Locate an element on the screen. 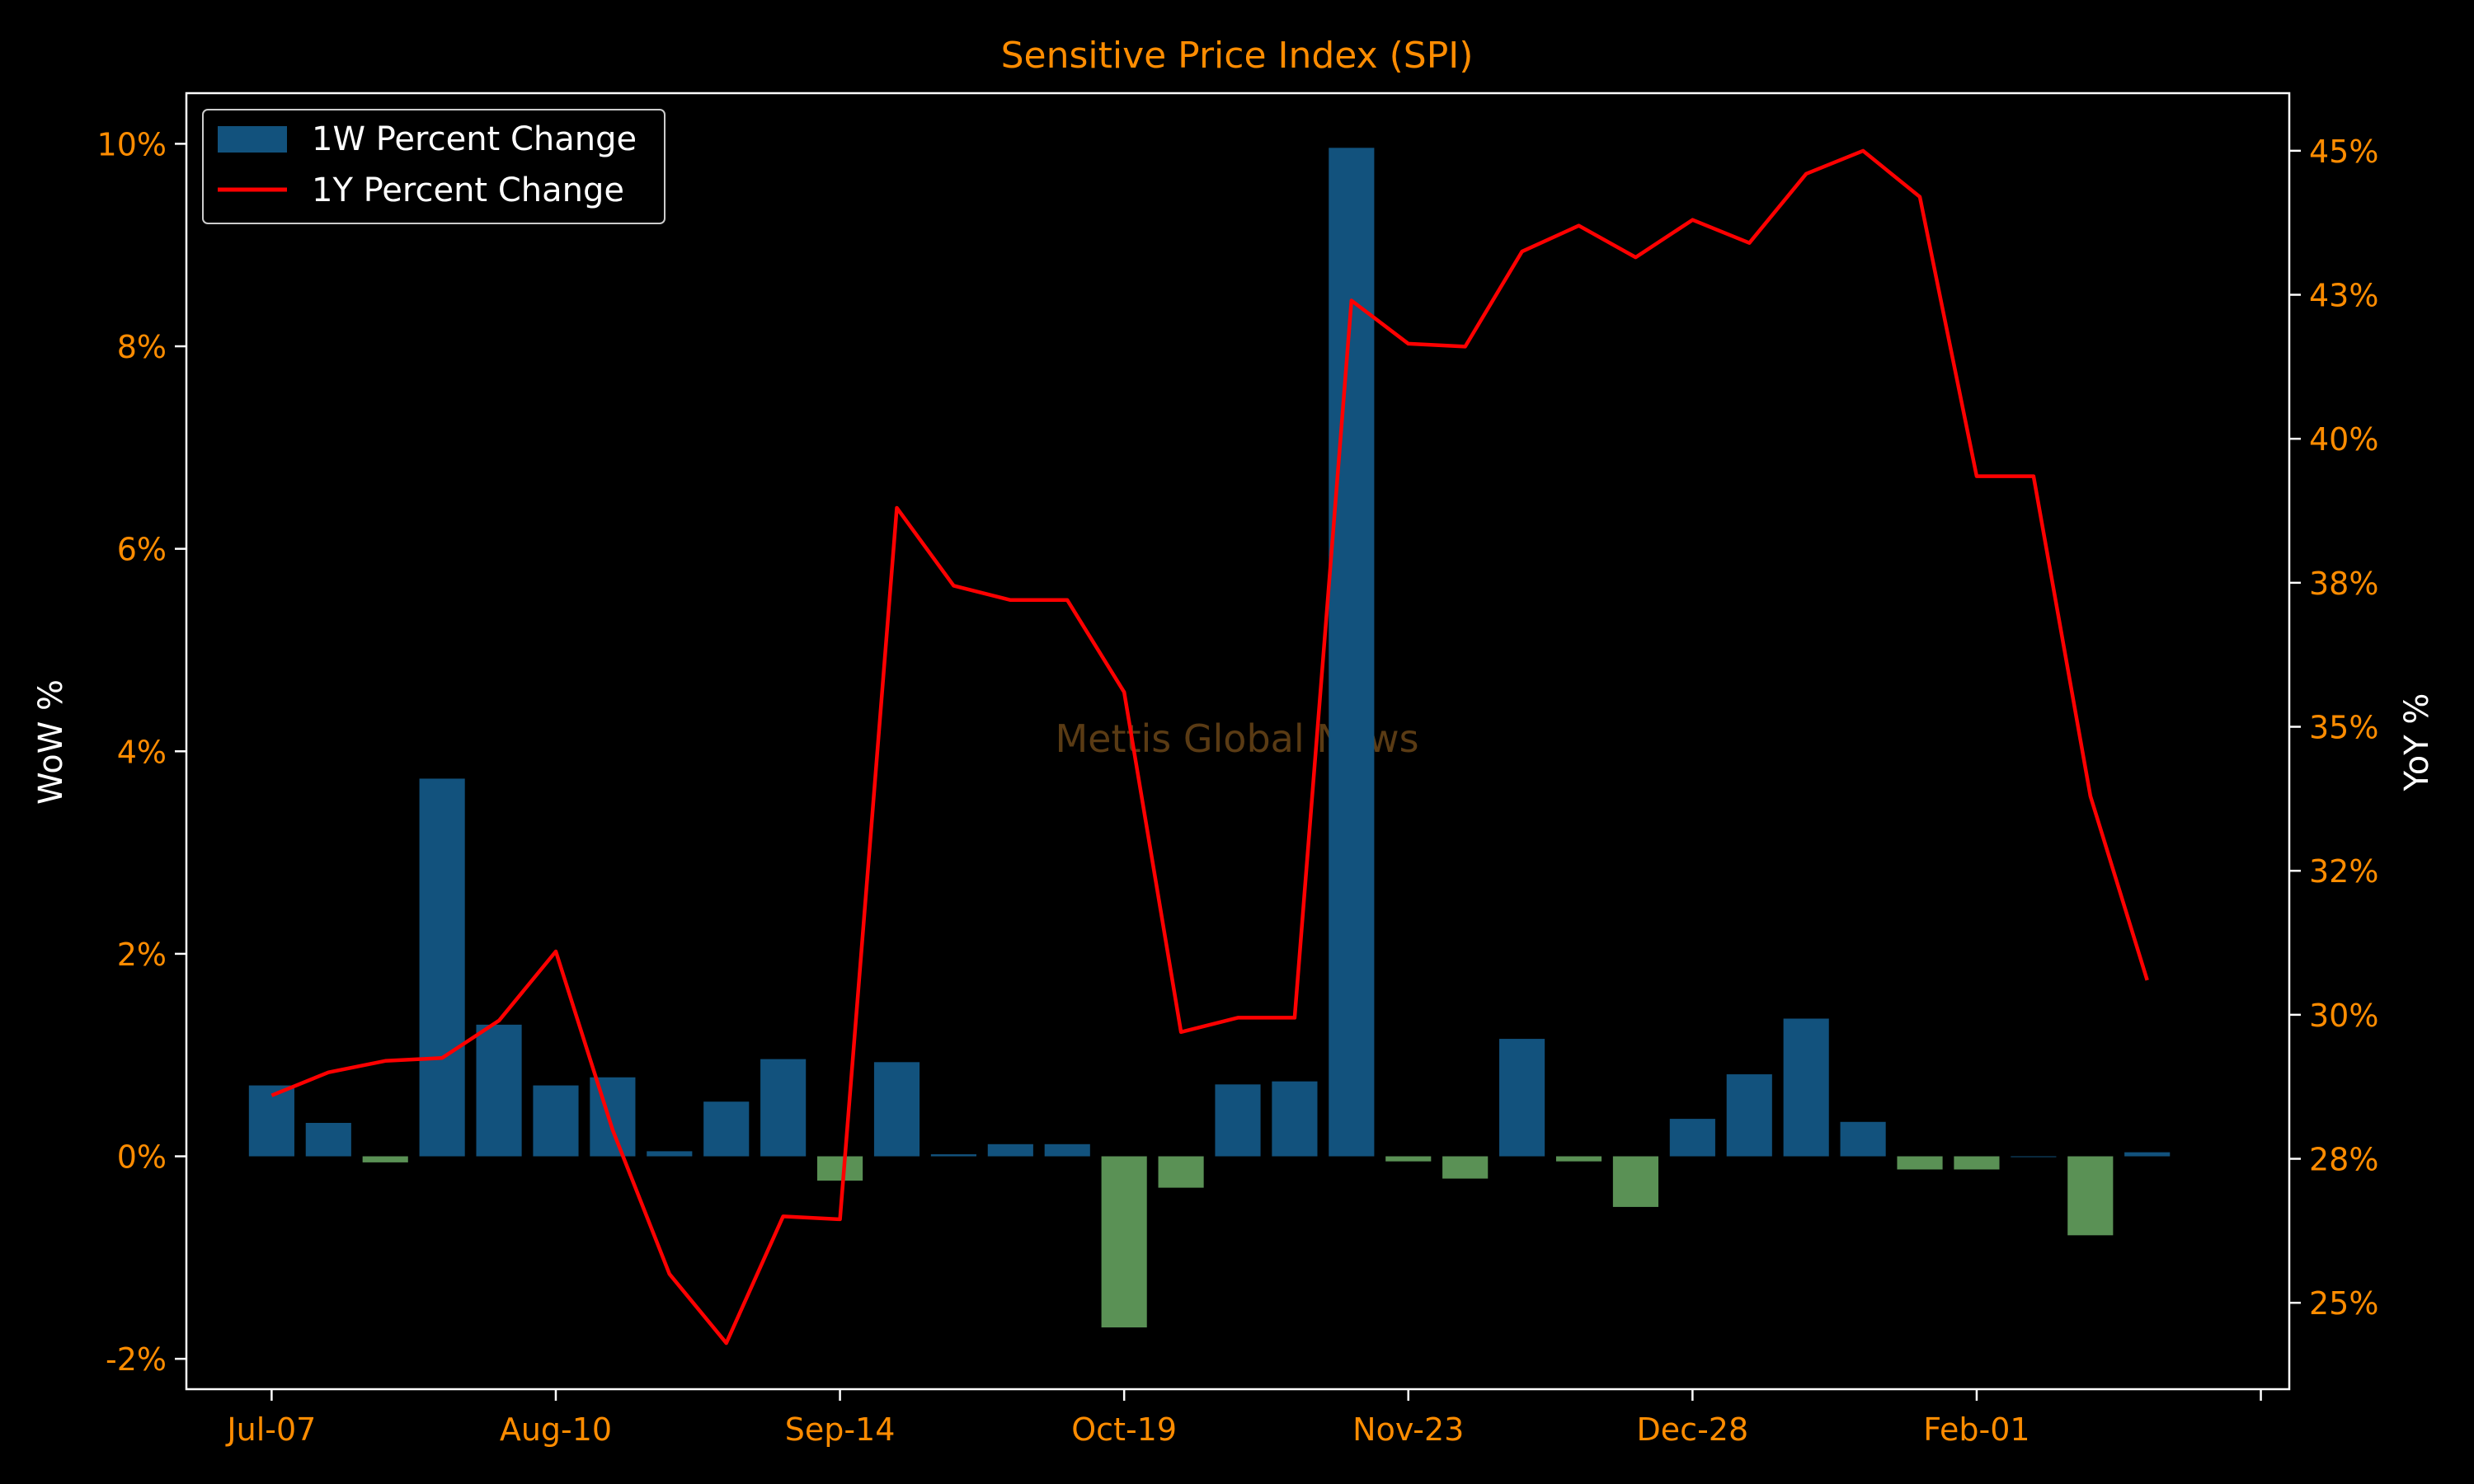 This screenshot has height=1484, width=2474. left-y-axis: -2% 0% 2% 4% 6% 8% 10% is located at coordinates (141, 752).